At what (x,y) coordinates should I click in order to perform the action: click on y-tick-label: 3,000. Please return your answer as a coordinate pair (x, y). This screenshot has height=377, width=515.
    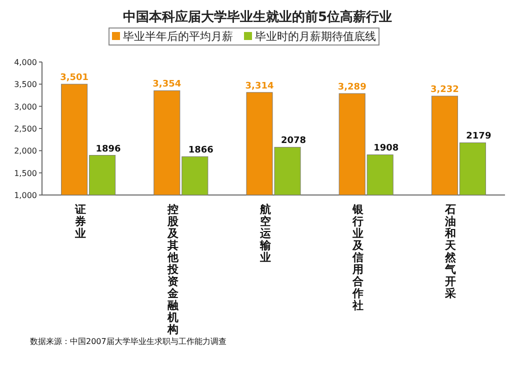
    Looking at the image, I should click on (25, 107).